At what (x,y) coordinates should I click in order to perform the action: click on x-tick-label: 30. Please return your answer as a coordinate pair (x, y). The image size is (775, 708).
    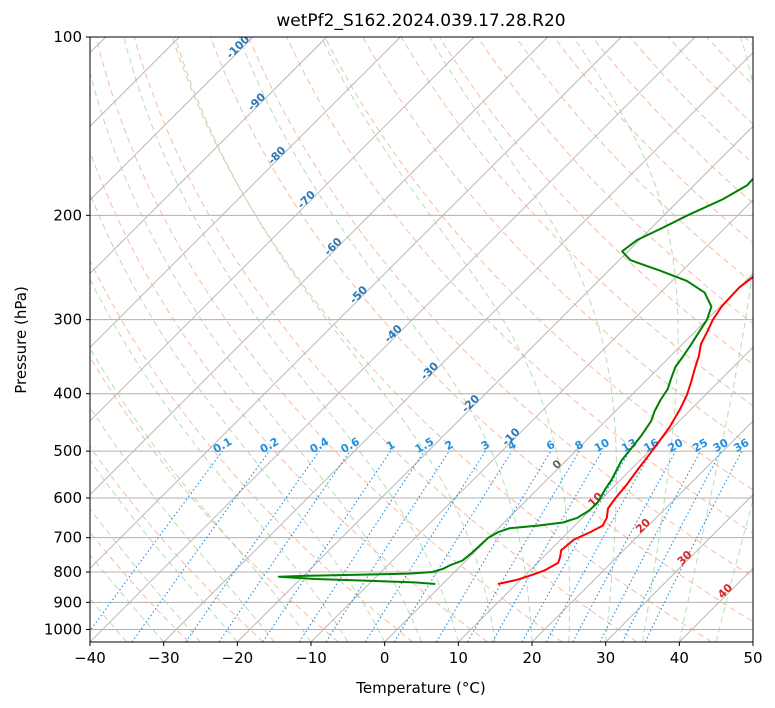
    Looking at the image, I should click on (605, 658).